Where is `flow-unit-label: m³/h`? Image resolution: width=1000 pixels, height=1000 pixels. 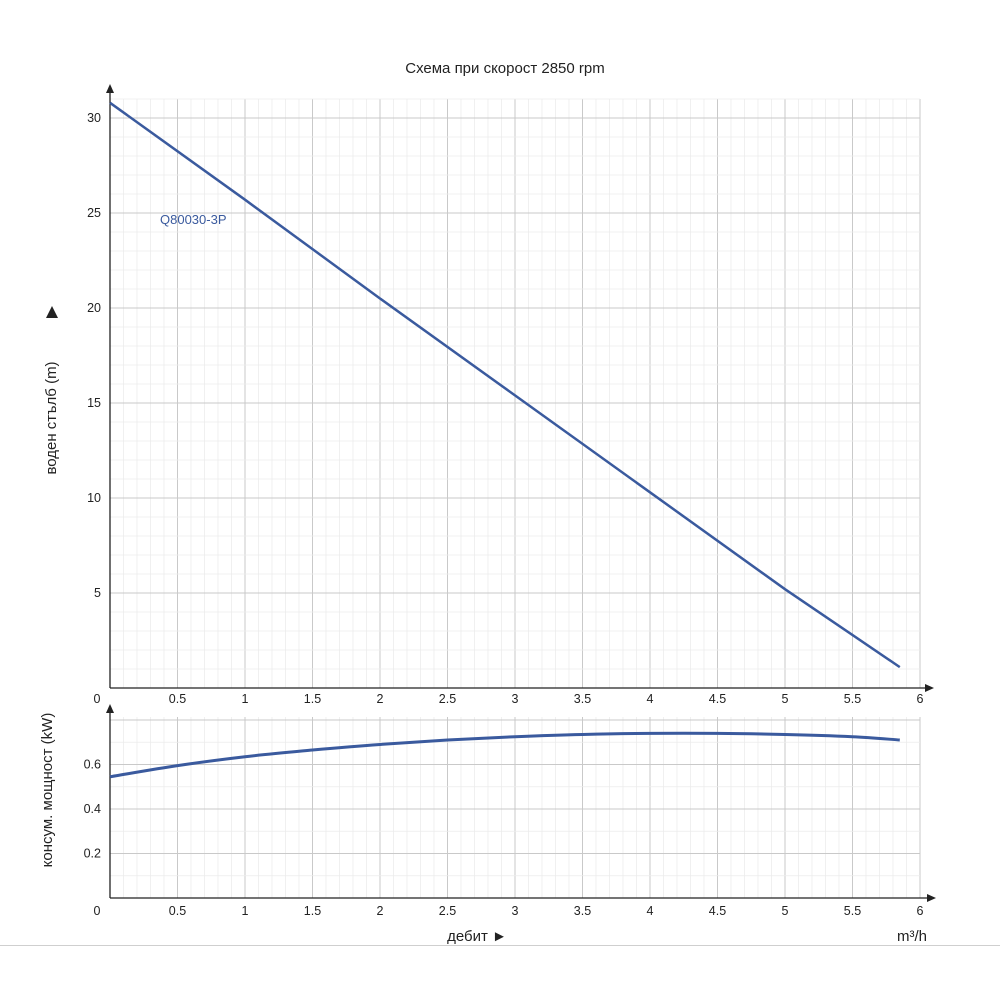 flow-unit-label: m³/h is located at coordinates (912, 936).